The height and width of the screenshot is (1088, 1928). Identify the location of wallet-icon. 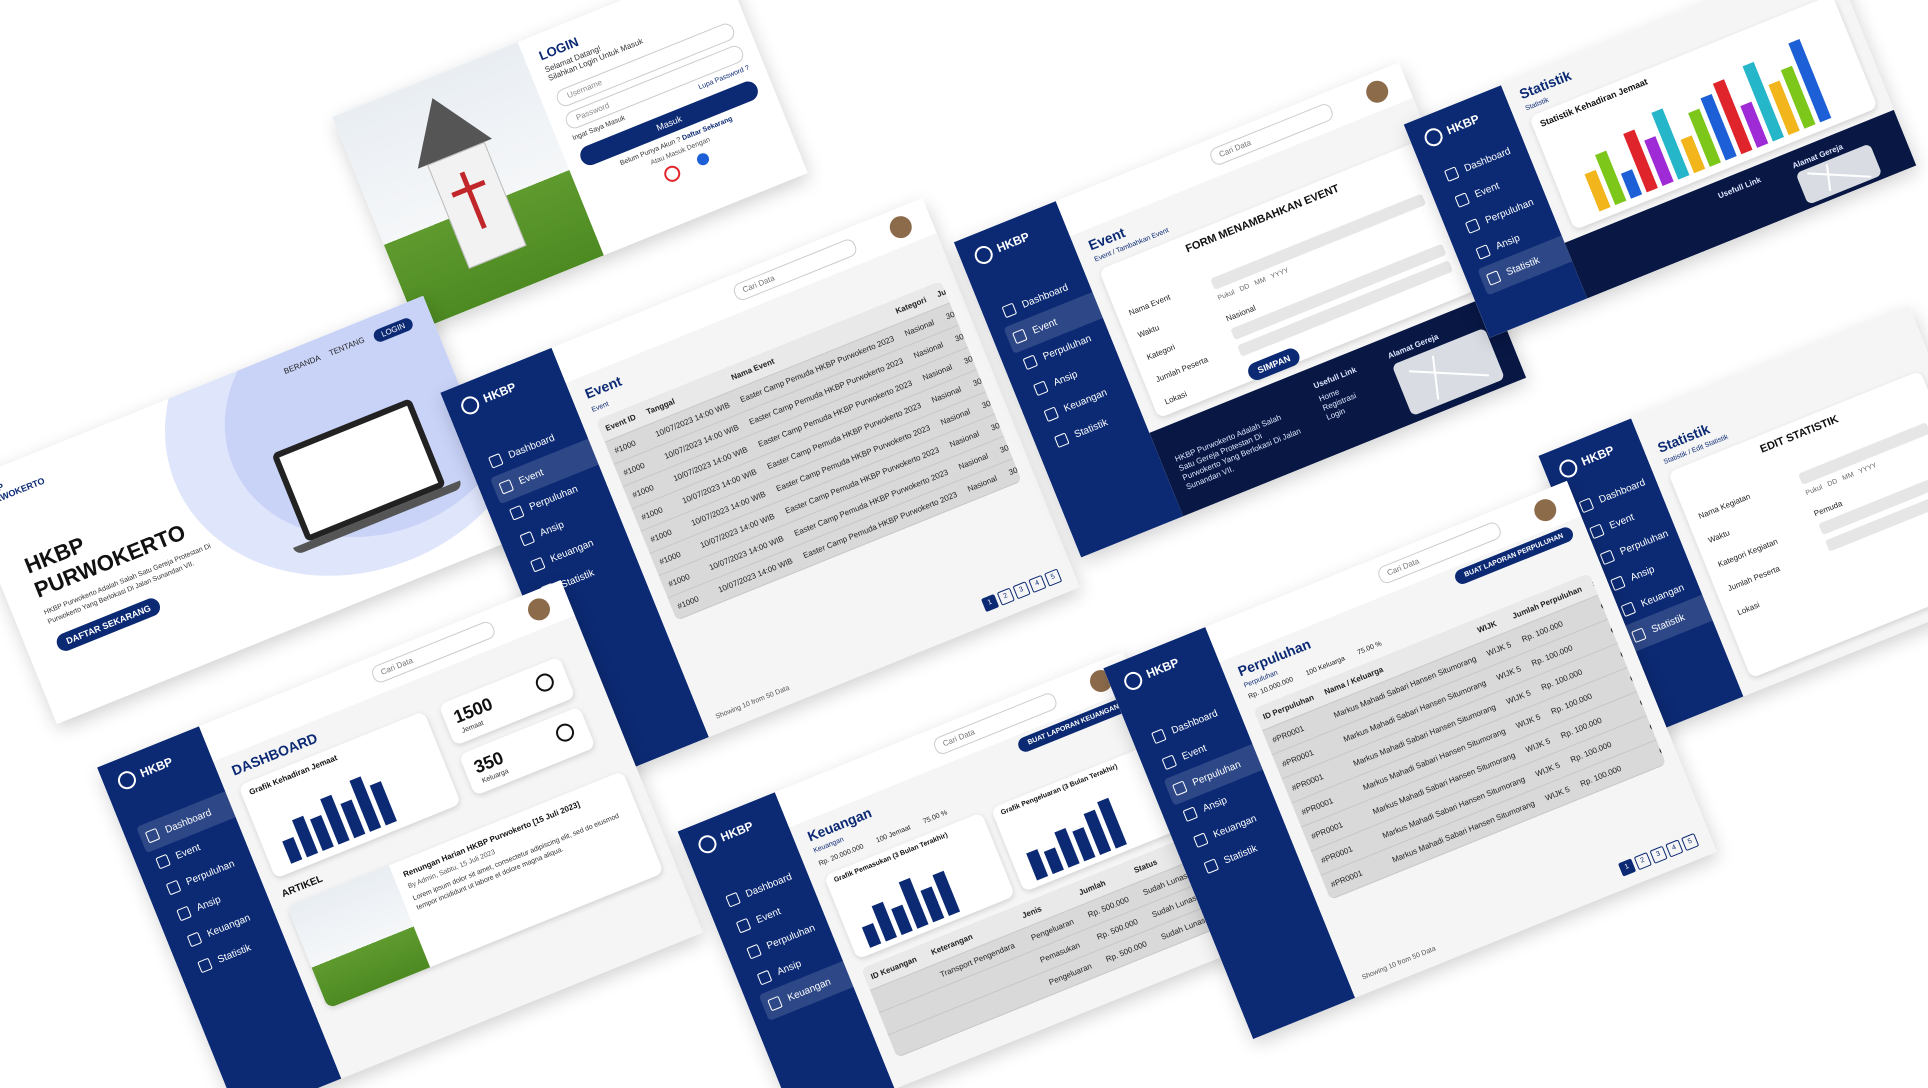
(517, 512).